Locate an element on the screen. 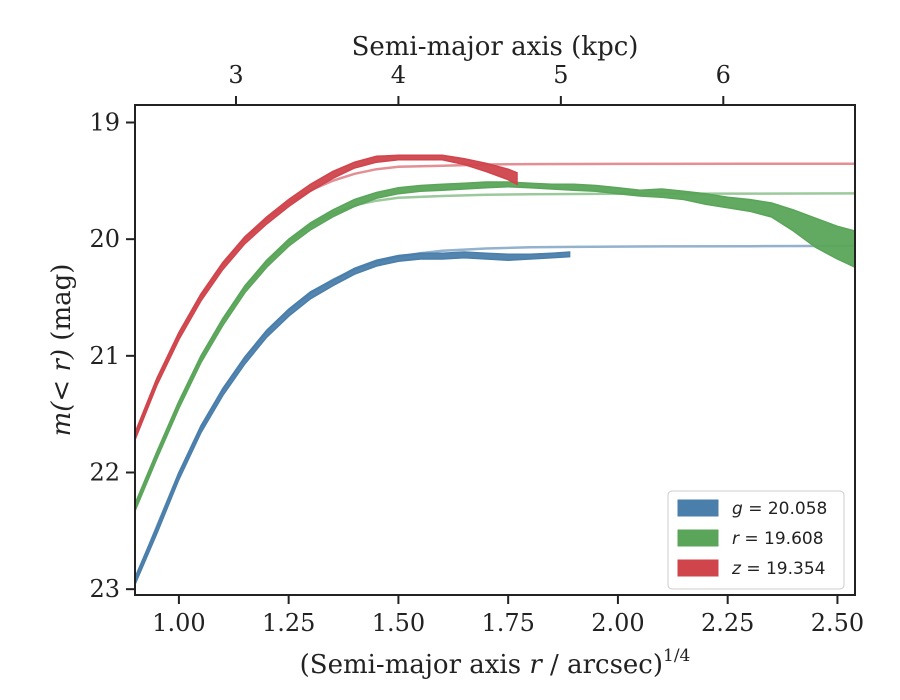 The width and height of the screenshot is (900, 700). x-axis-title-main: (Semi-major axis is located at coordinates (415, 665).